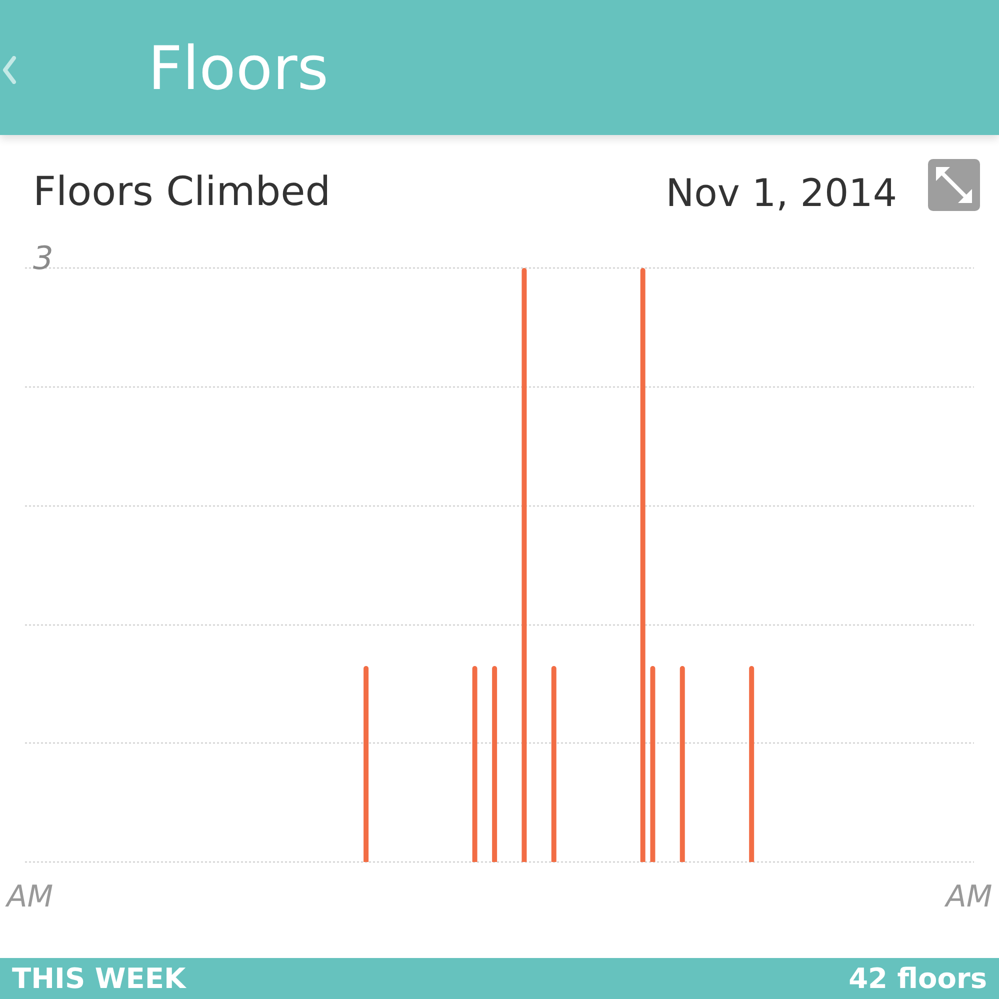 This screenshot has height=999, width=999. I want to click on chart-title: Floors Climbed, so click(182, 192).